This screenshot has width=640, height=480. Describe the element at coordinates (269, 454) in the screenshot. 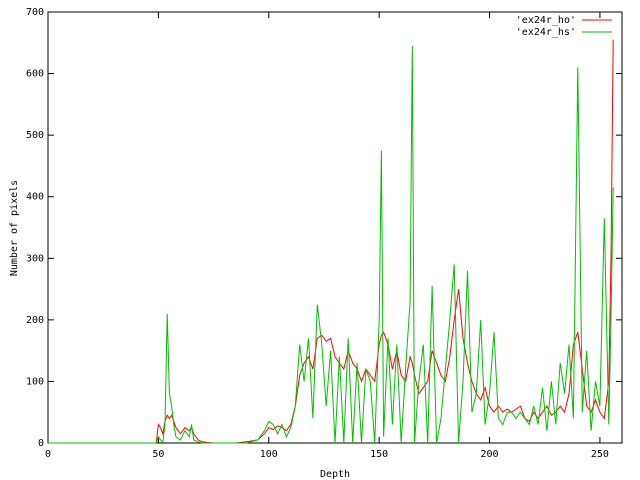

I see `x-tick-label: 100` at that location.